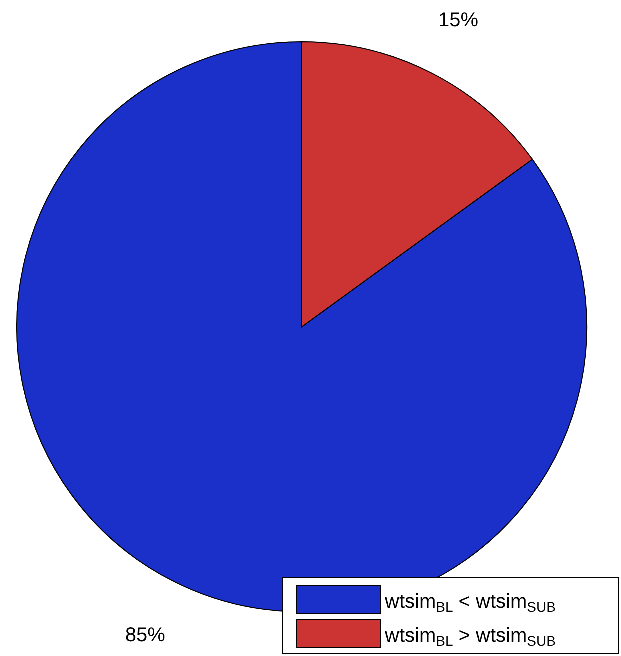 The width and height of the screenshot is (621, 656). What do you see at coordinates (470, 637) in the screenshot?
I see `legend-label: wtsim$_{BL}$ > wtsim$_{SUB}$` at bounding box center [470, 637].